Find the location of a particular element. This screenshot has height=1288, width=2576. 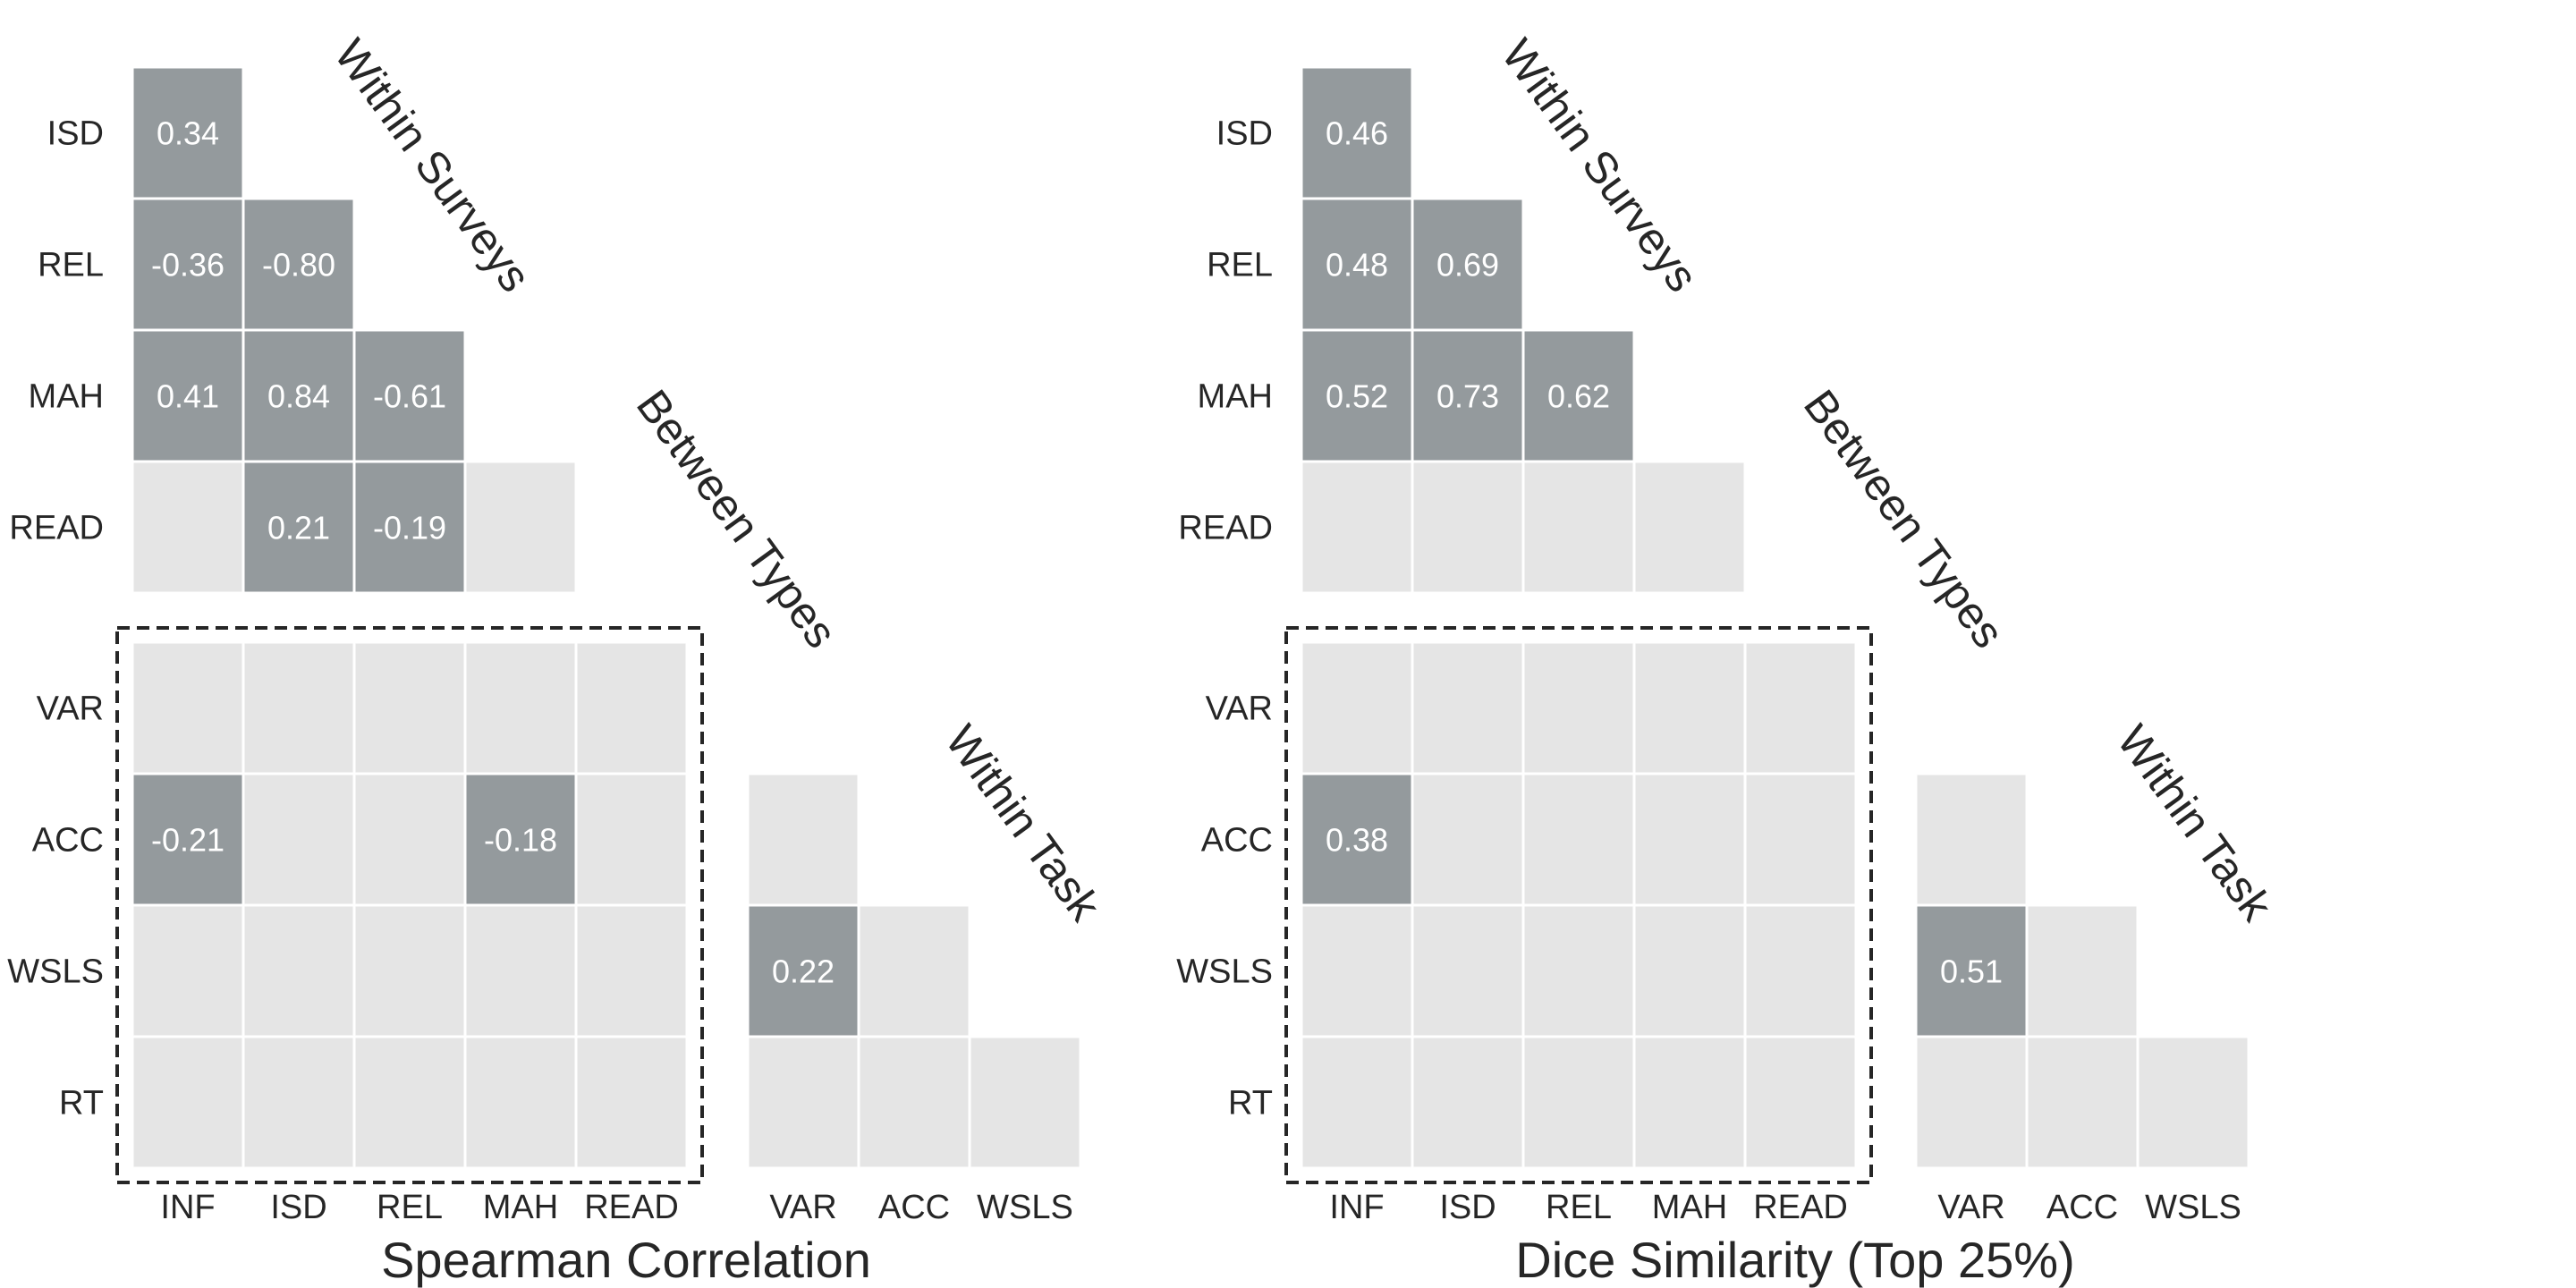

cell-acc-inf is located at coordinates (1357, 839).